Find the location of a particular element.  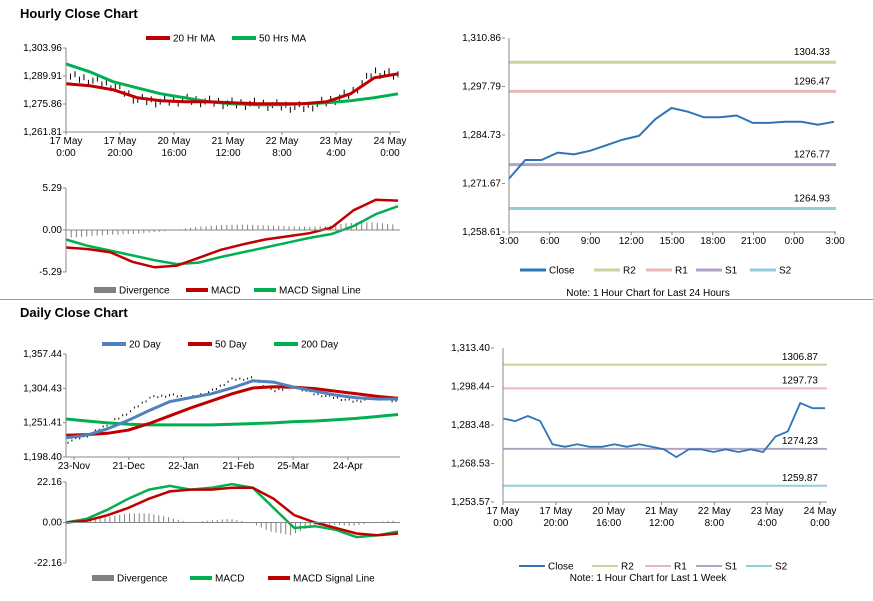

daily-20-day-line is located at coordinates (231, 409).